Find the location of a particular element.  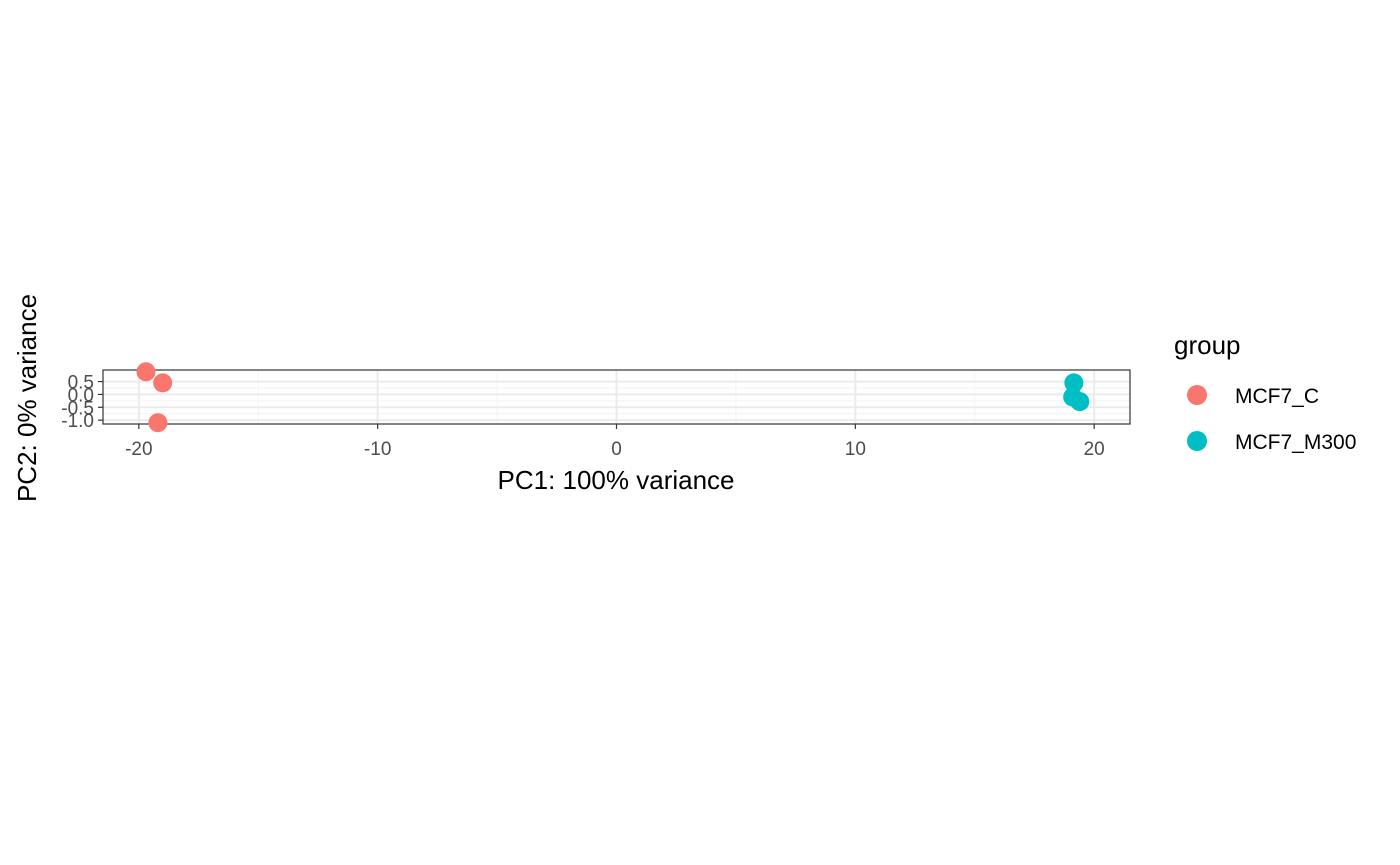

y-tick-label: -1.0 is located at coordinates (77, 421).